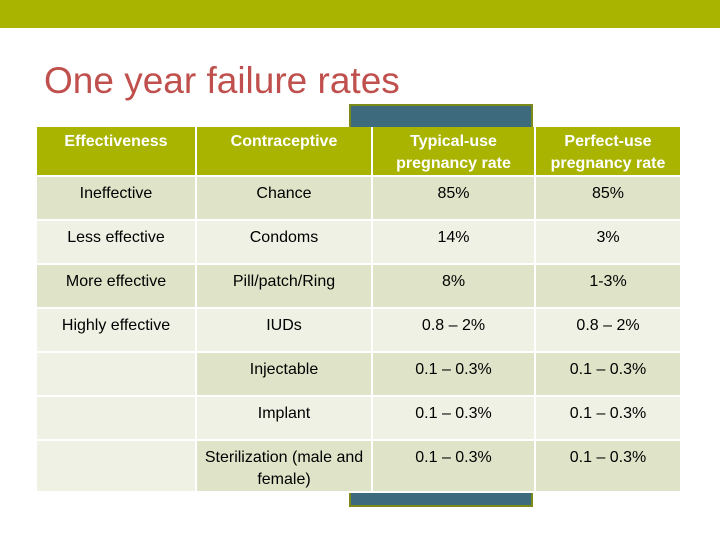 The image size is (720, 540). I want to click on cell-perfect: 85%, so click(609, 199).